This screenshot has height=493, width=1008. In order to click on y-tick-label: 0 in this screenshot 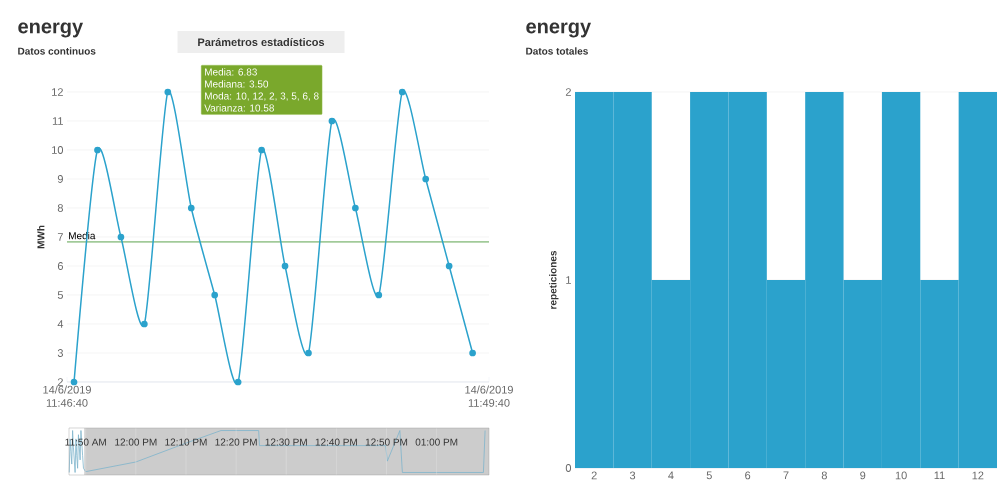, I will do `click(568, 468)`.